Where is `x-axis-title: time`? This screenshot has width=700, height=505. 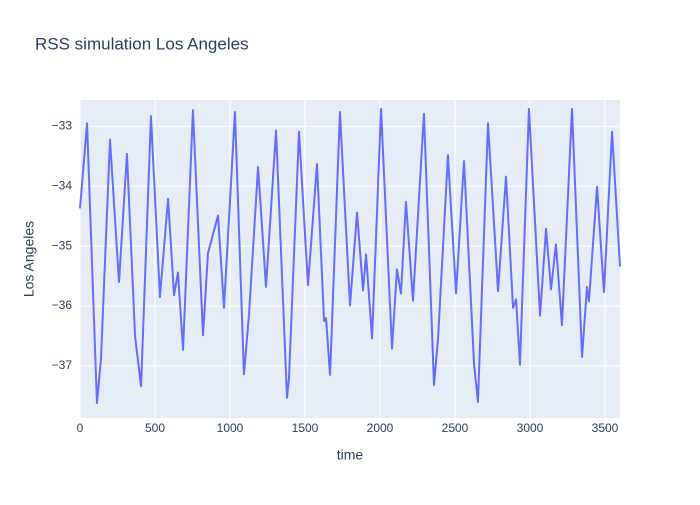 x-axis-title: time is located at coordinates (350, 455).